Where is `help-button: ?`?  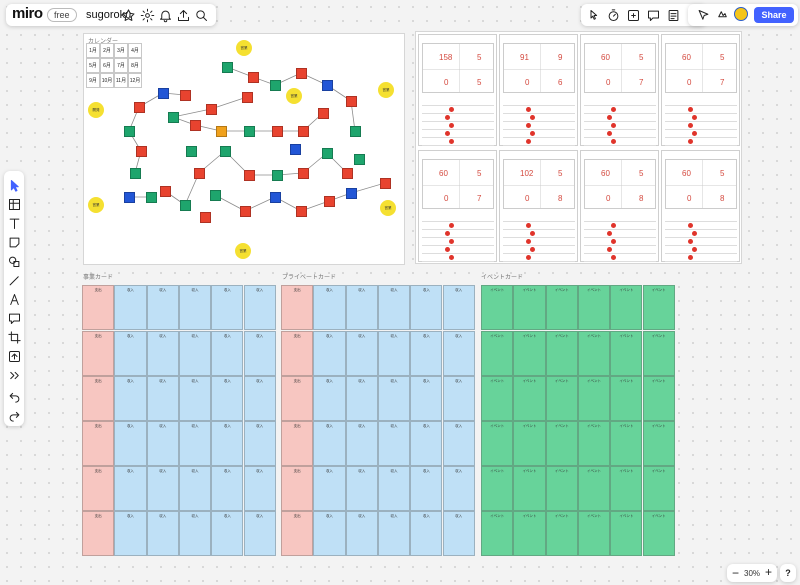
help-button: ? is located at coordinates (788, 573).